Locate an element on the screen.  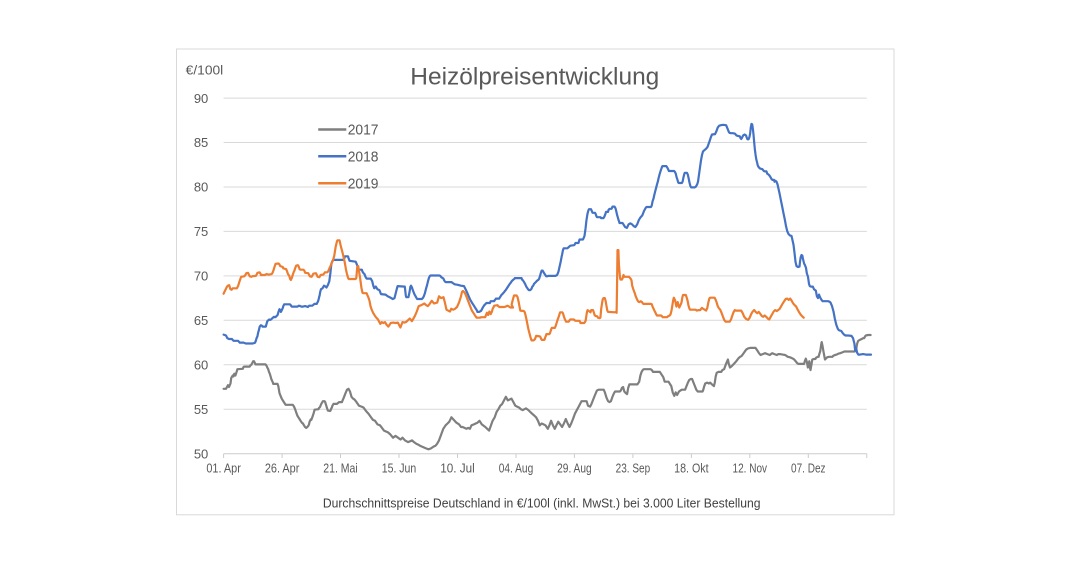
svg-text: 70 is located at coordinates (201, 276).